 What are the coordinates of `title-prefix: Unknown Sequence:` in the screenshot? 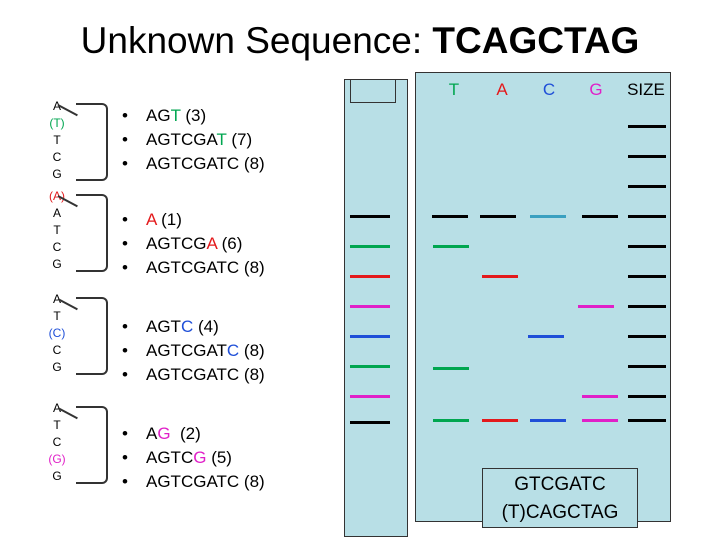 It's located at (251, 40).